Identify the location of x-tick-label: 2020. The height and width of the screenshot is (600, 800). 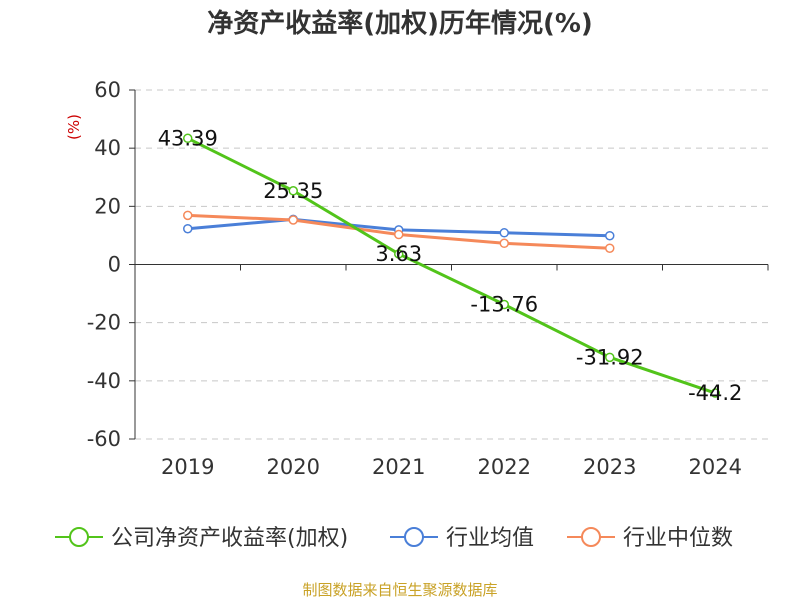
(293, 467).